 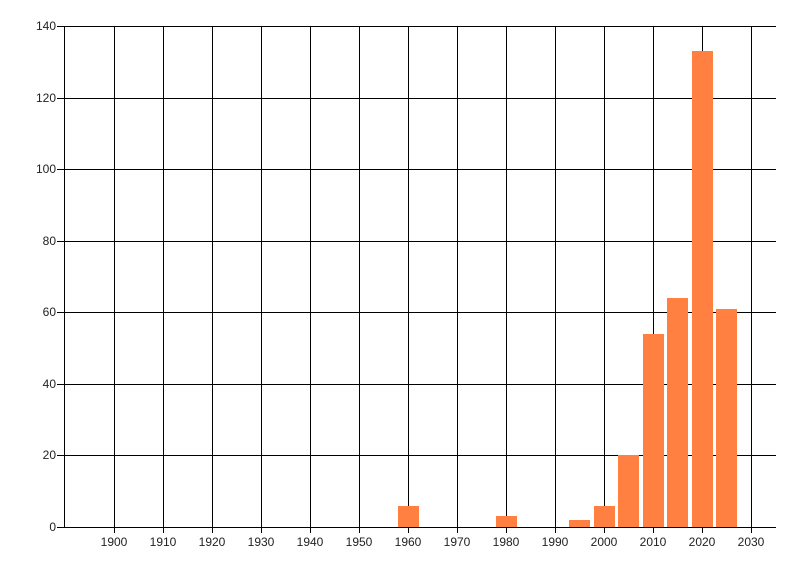 What do you see at coordinates (310, 279) in the screenshot?
I see `gridline-x-1940` at bounding box center [310, 279].